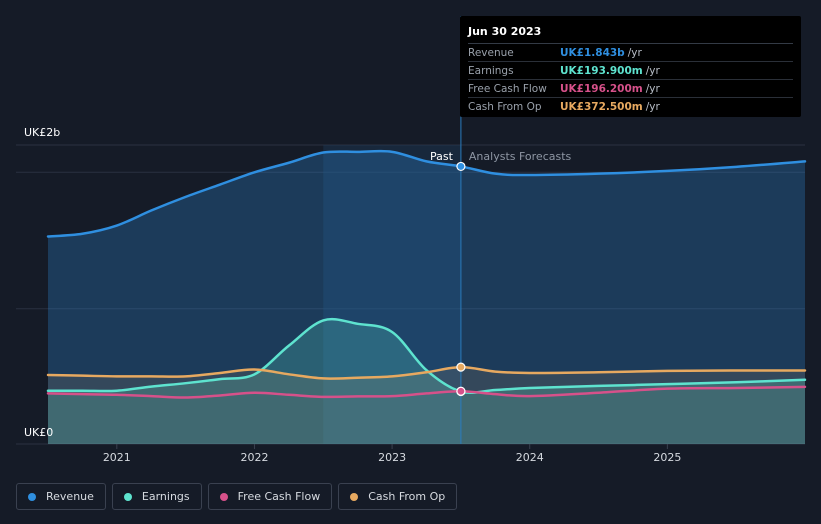 The height and width of the screenshot is (524, 821). I want to click on x-tick-label: 2025, so click(667, 457).